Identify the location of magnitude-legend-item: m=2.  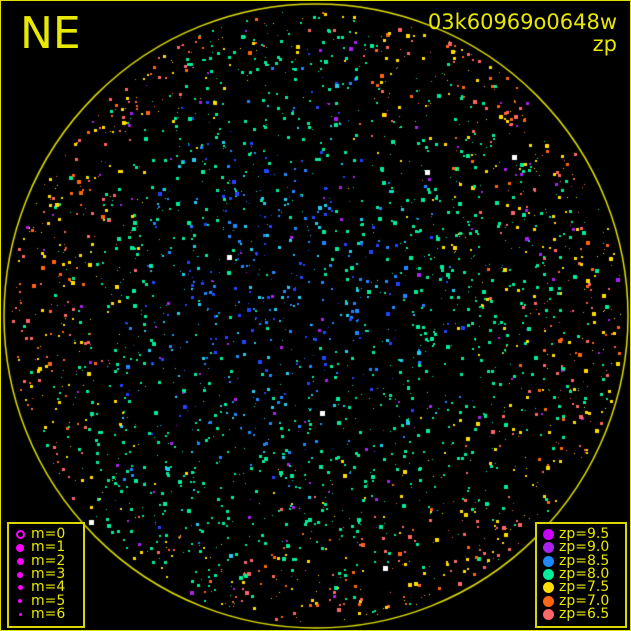
(46, 560).